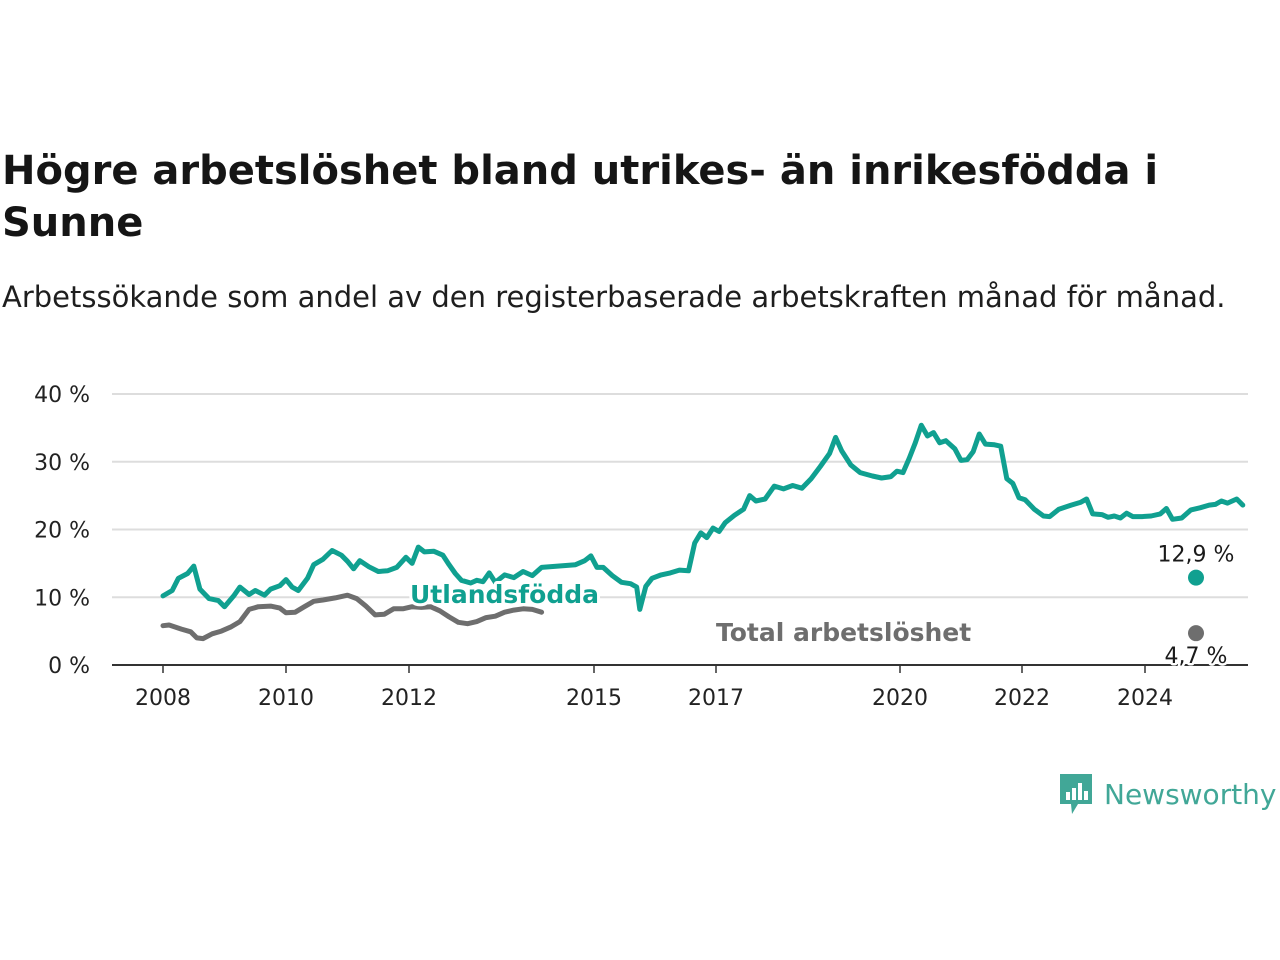  I want to click on x-tick-label: 2020, so click(900, 698).